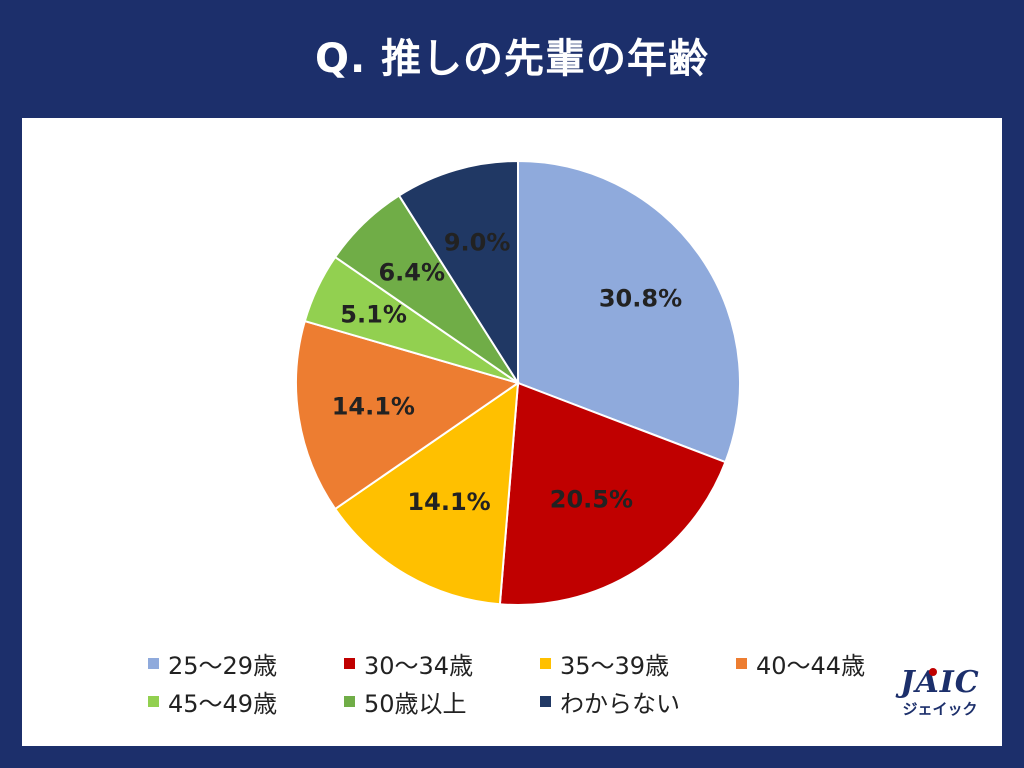 This screenshot has height=768, width=1024. What do you see at coordinates (591, 499) in the screenshot?
I see `data-label-30-34: 20.5%` at bounding box center [591, 499].